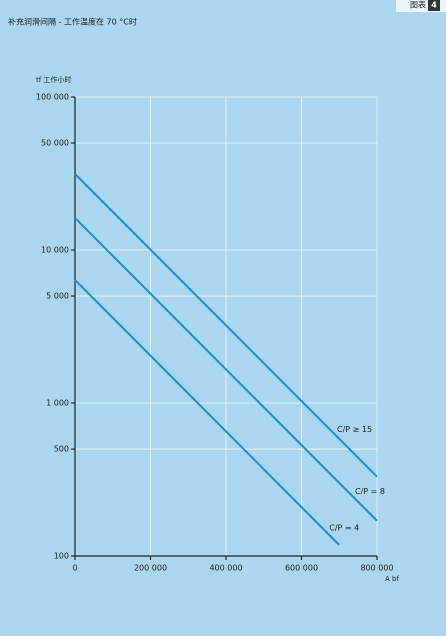  What do you see at coordinates (376, 568) in the screenshot?
I see `x-tick-label: 800 000` at bounding box center [376, 568].